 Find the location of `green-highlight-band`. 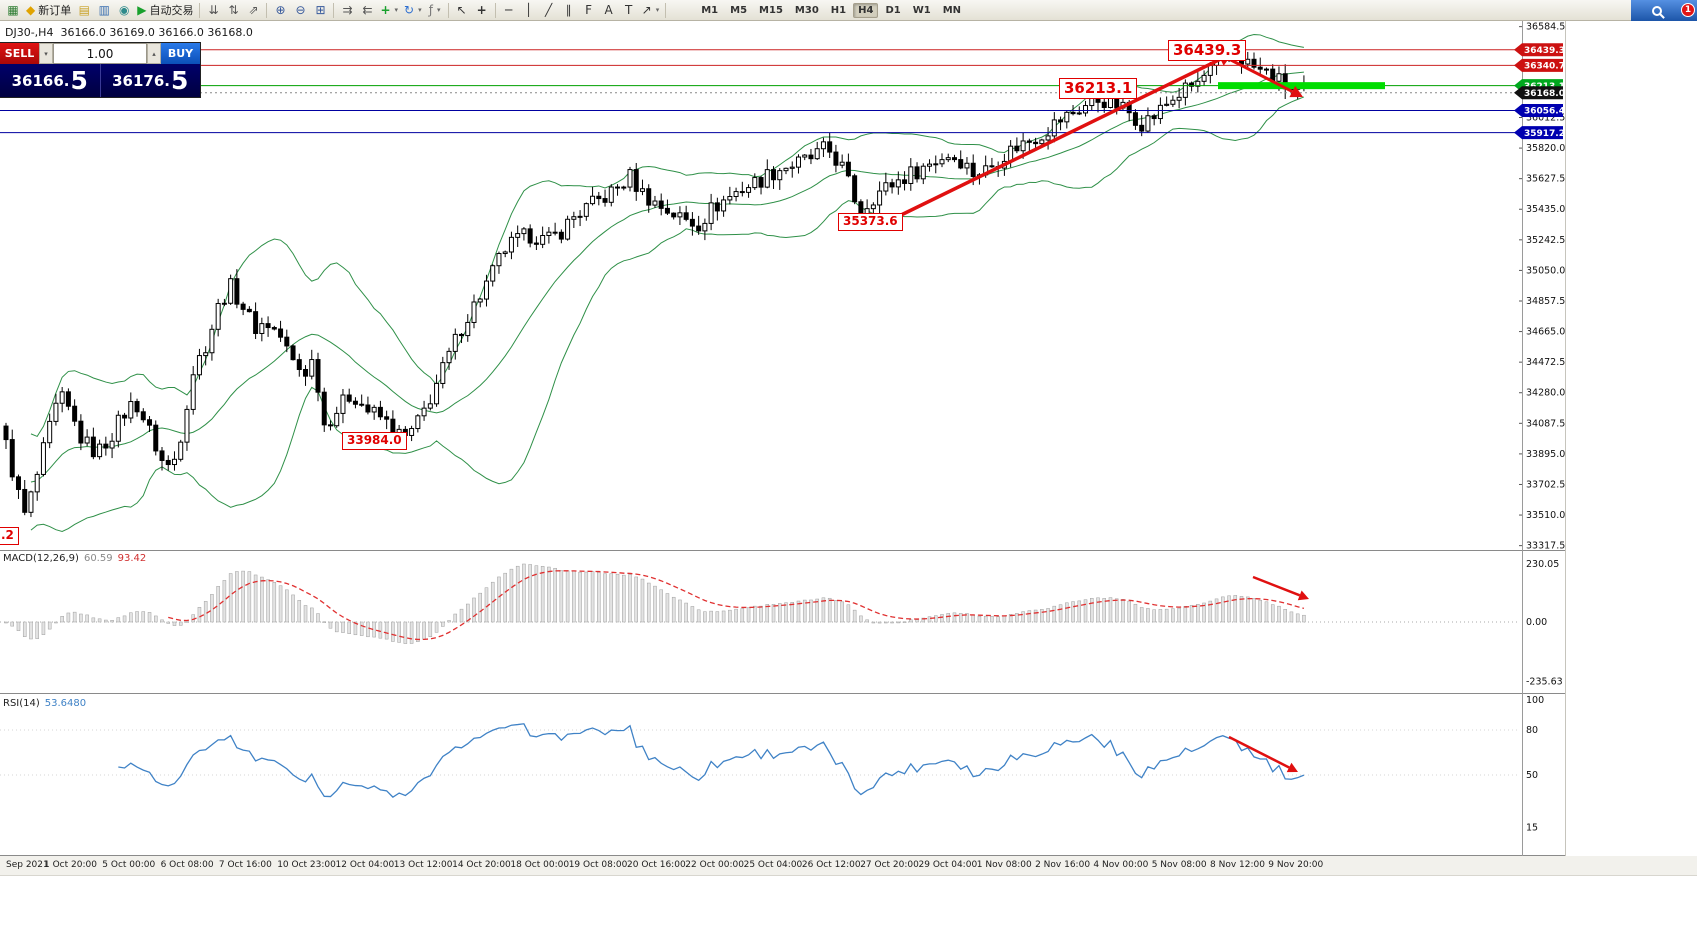

green-highlight-band is located at coordinates (1301, 86).